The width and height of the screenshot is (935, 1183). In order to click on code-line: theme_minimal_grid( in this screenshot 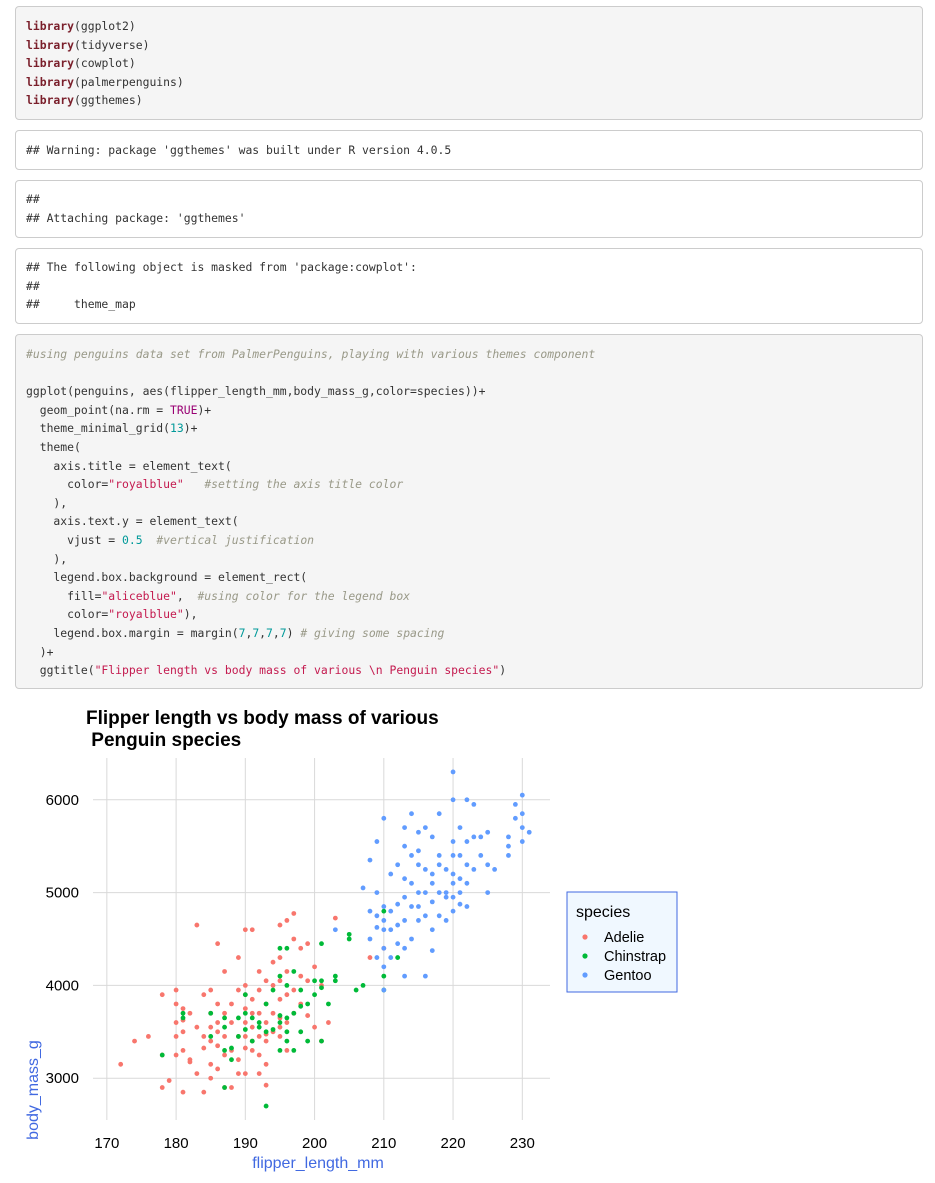, I will do `click(98, 428)`.